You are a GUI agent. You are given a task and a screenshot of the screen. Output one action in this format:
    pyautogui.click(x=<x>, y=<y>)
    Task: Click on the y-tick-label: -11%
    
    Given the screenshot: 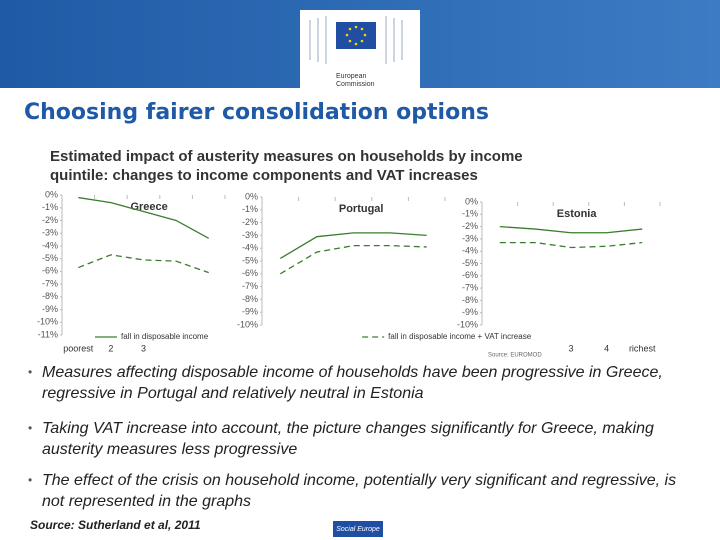 What is the action you would take?
    pyautogui.click(x=48, y=334)
    